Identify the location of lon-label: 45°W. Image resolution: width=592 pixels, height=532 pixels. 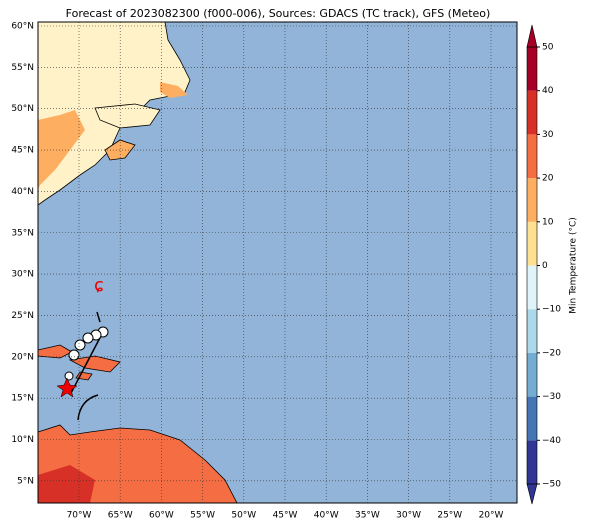
(285, 516).